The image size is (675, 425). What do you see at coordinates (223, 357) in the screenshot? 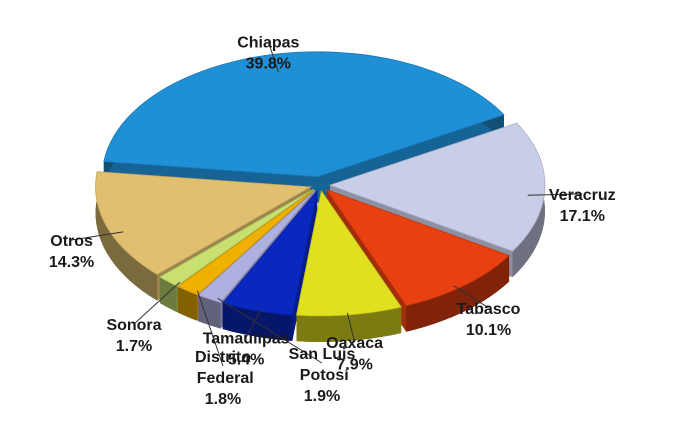
I see `category-label-line: Distrito` at bounding box center [223, 357].